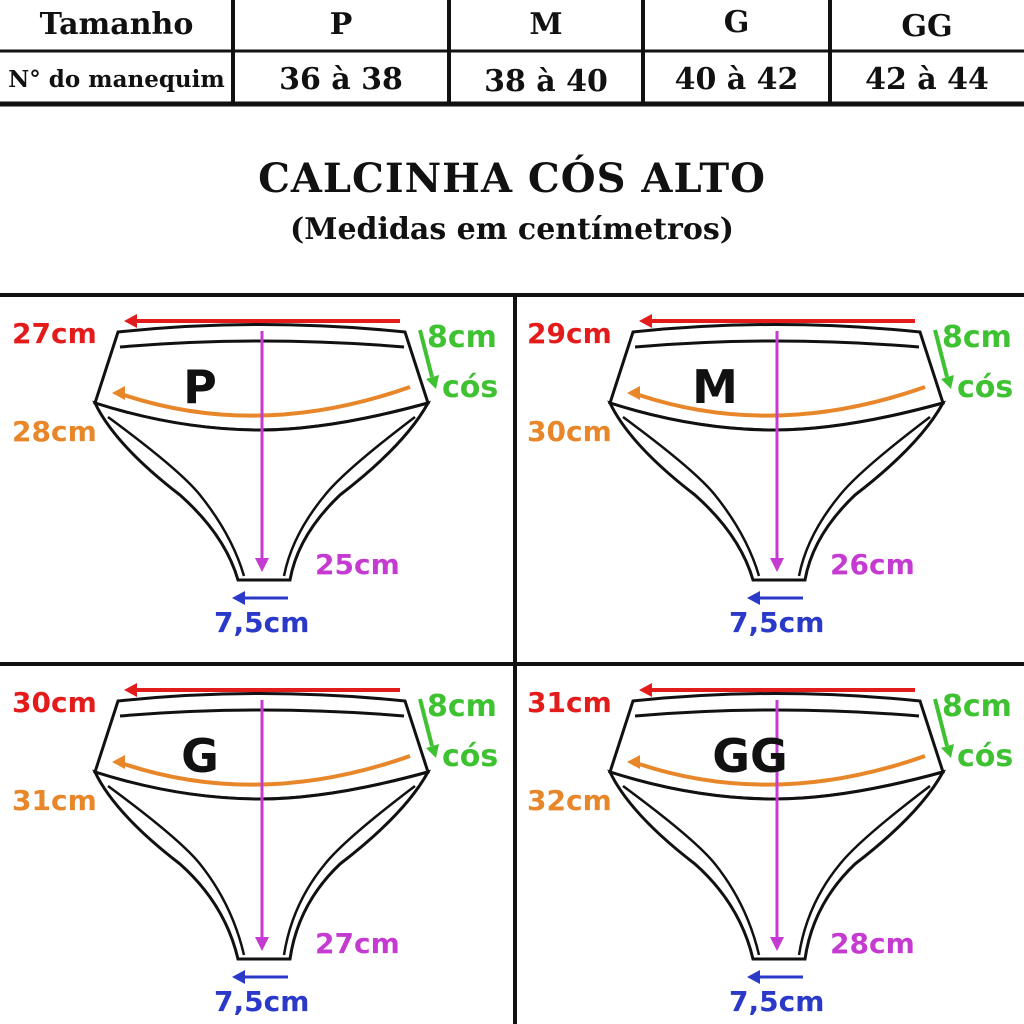 This screenshot has width=1024, height=1024. What do you see at coordinates (512, 178) in the screenshot?
I see `page-title: CALCINHA CÓS ALTO` at bounding box center [512, 178].